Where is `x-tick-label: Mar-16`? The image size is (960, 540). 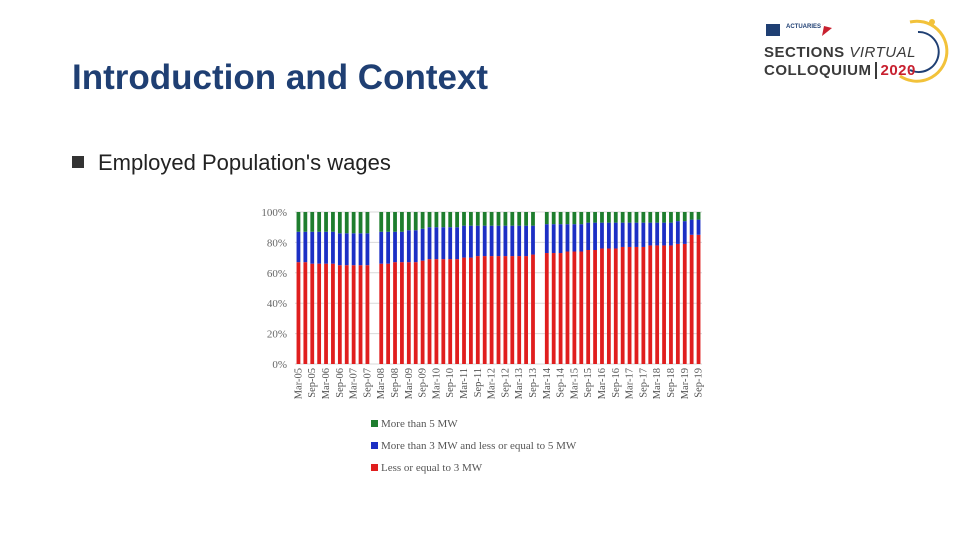
x-tick-label: Mar-16 is located at coordinates (602, 383).